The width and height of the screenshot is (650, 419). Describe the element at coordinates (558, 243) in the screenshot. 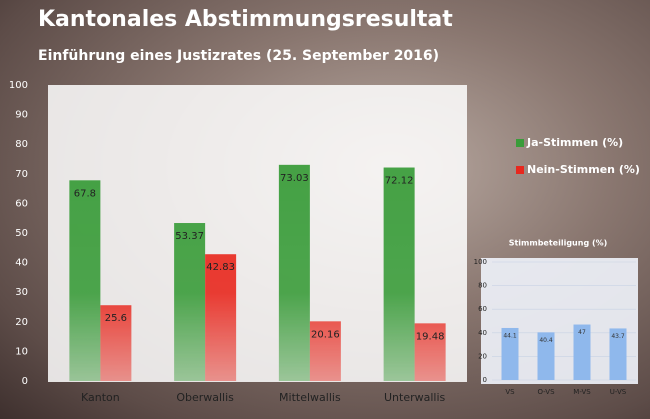

I see `chart-title: Stimmbeteiligung (%)` at that location.